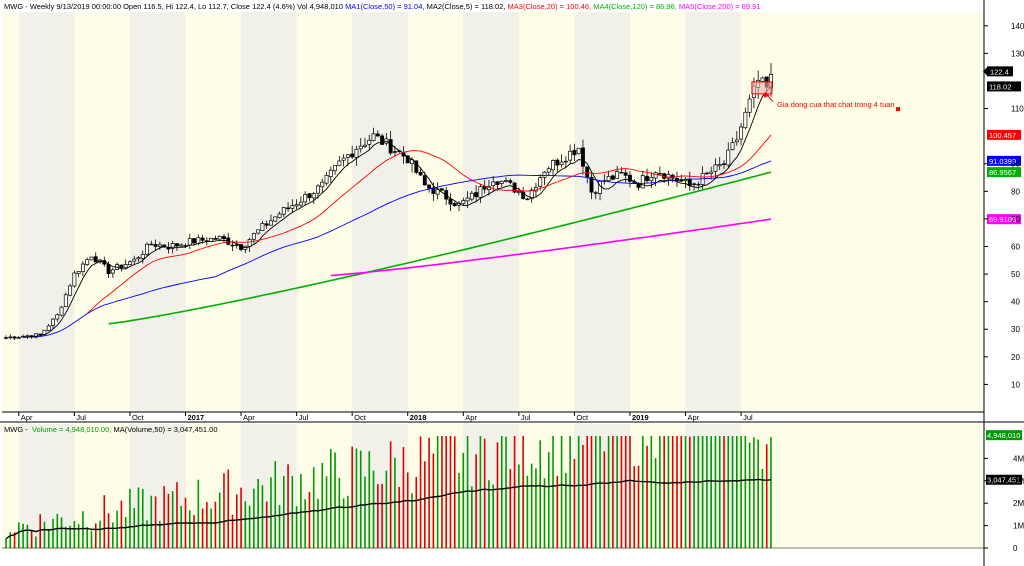 This screenshot has height=566, width=1024. Describe the element at coordinates (762, 88) in the screenshot. I see `annotation-box` at that location.